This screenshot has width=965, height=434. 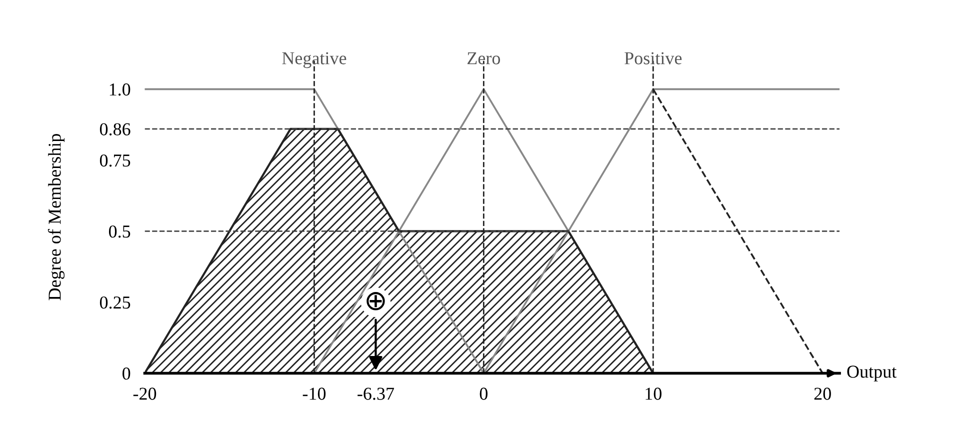 What do you see at coordinates (115, 160) in the screenshot?
I see `y-tick-label: 0.75` at bounding box center [115, 160].